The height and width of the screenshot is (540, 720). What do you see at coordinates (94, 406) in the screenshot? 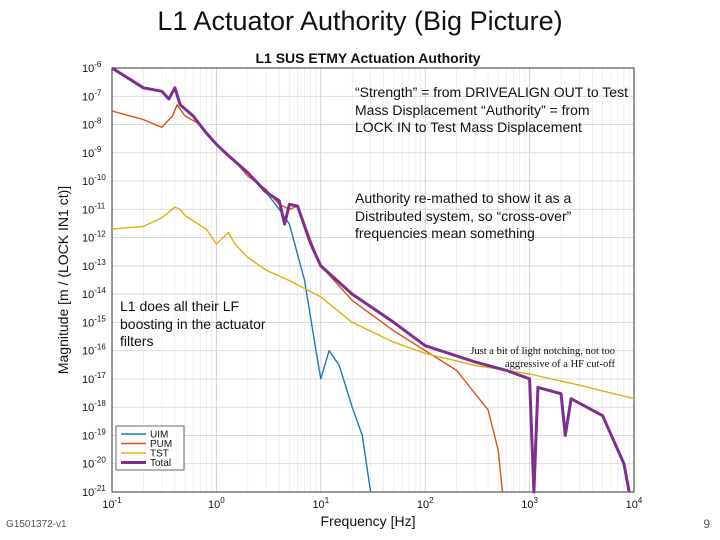
I see `y-tick-label: 10⁻¹⁸` at bounding box center [94, 406].